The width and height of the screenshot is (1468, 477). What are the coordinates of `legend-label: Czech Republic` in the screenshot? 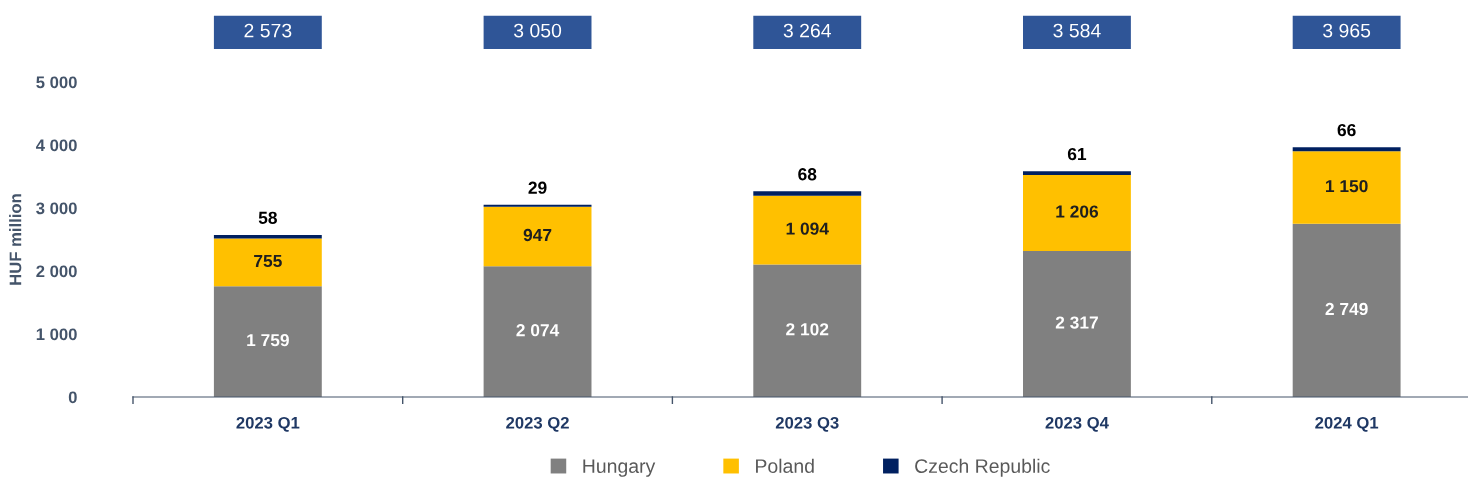 It's located at (982, 467).